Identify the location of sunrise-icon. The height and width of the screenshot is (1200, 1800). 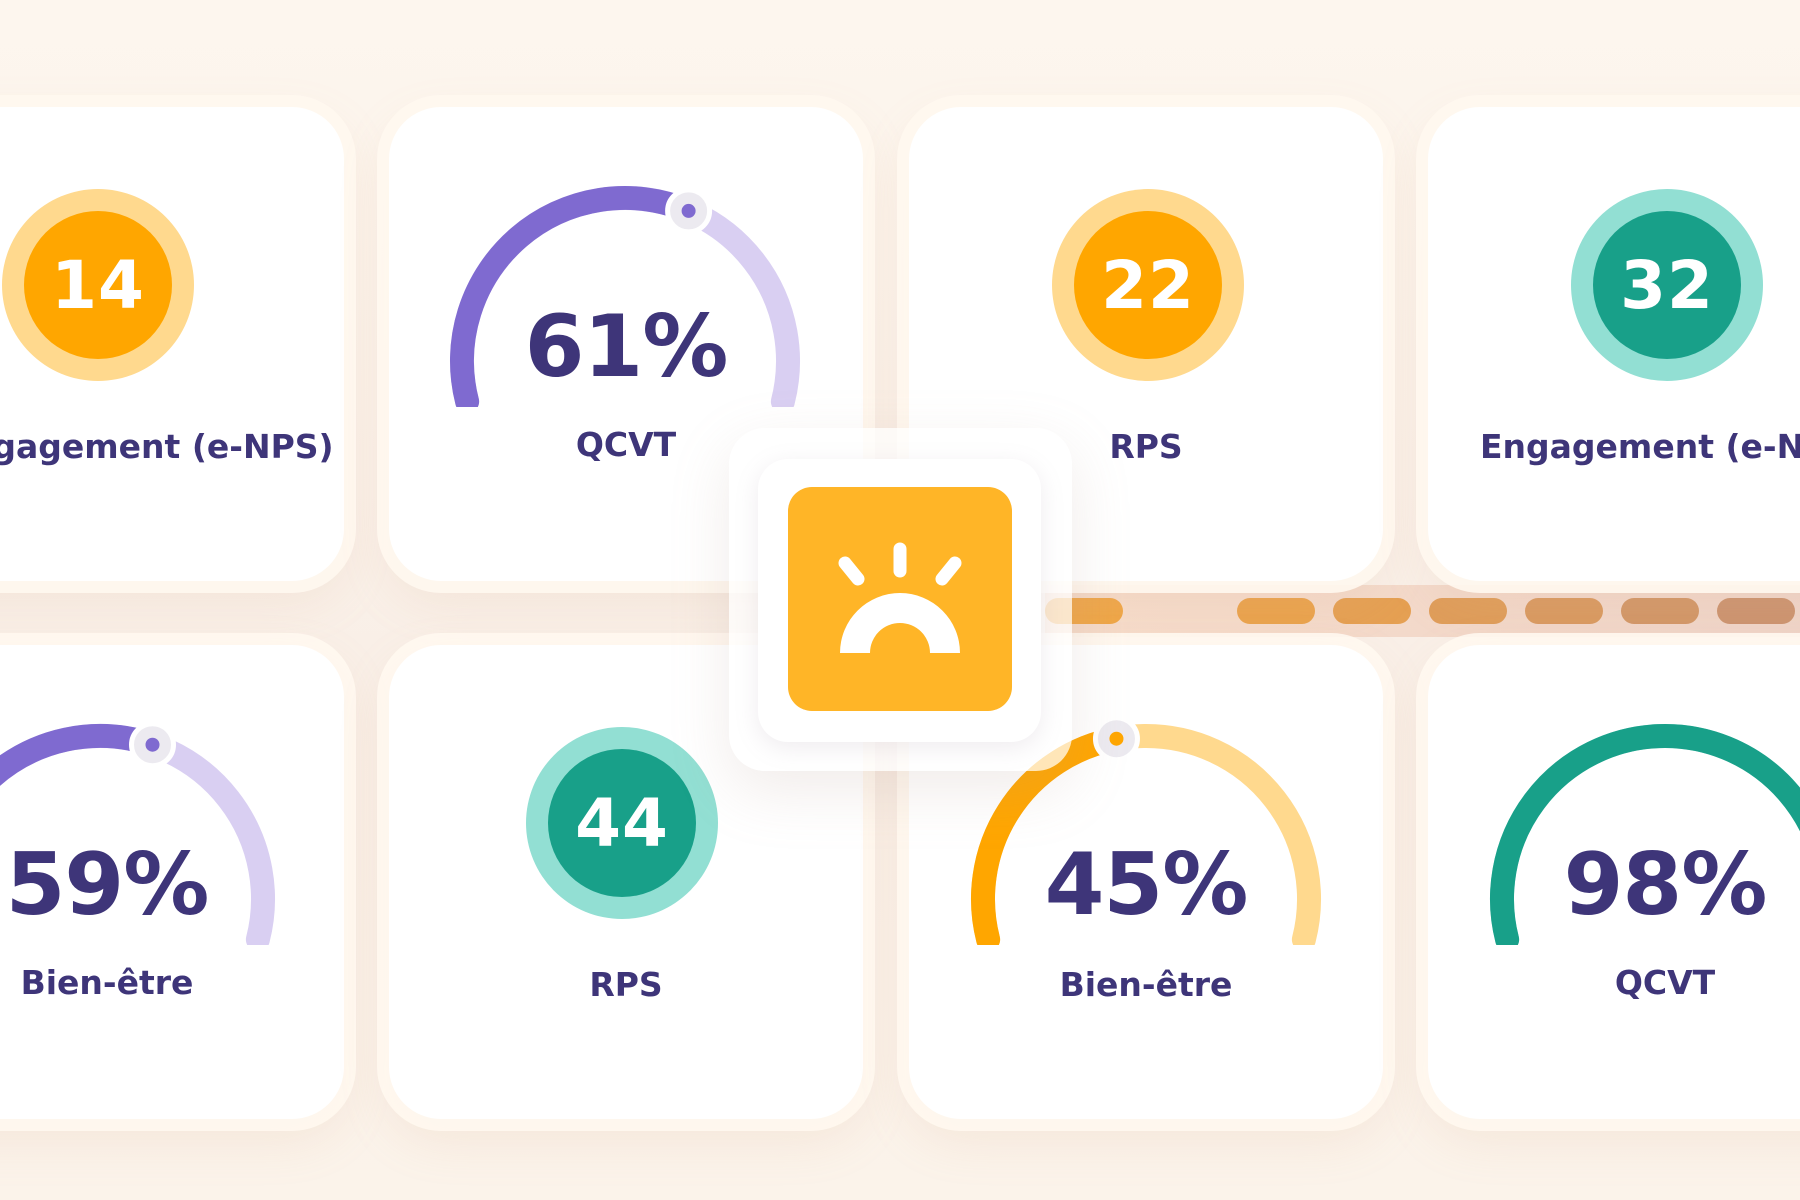
(900, 597).